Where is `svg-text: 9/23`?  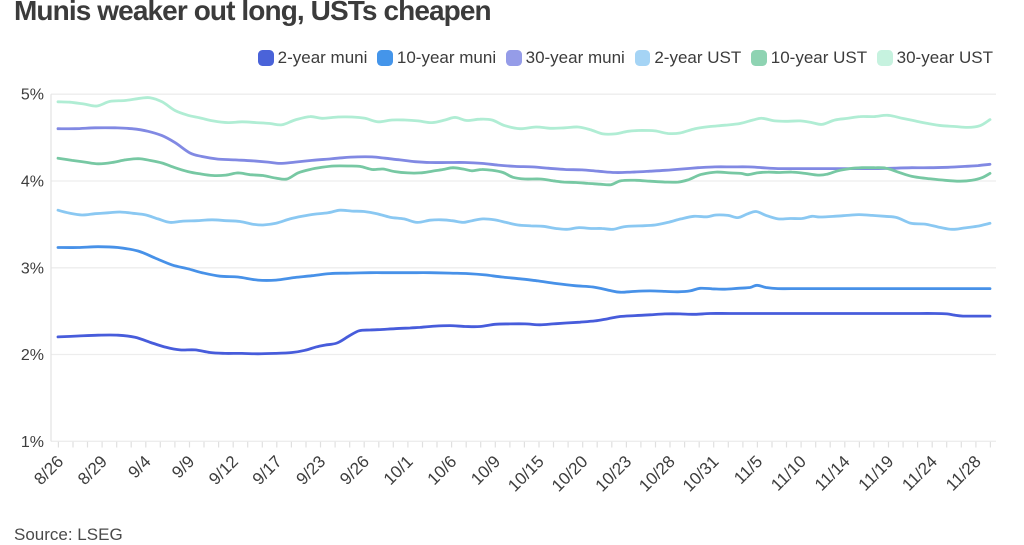 svg-text: 9/23 is located at coordinates (310, 470).